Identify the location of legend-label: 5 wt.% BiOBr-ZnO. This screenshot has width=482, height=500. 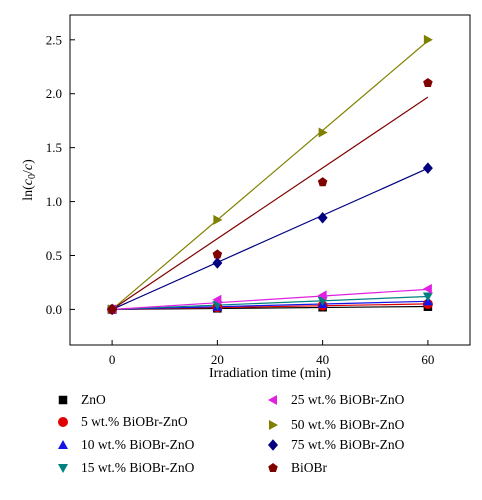
(134, 421).